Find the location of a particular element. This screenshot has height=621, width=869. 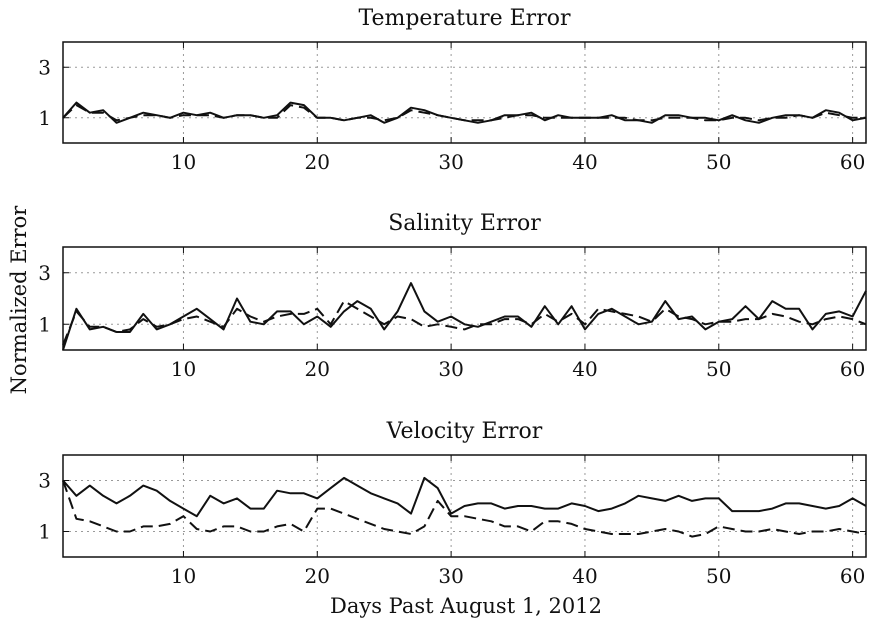

velocity-title: Velocity Error is located at coordinates (464, 431).